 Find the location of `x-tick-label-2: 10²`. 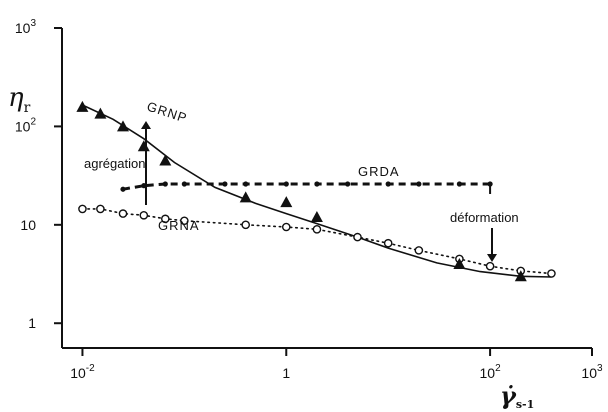

x-tick-label-2: 10² is located at coordinates (491, 372).